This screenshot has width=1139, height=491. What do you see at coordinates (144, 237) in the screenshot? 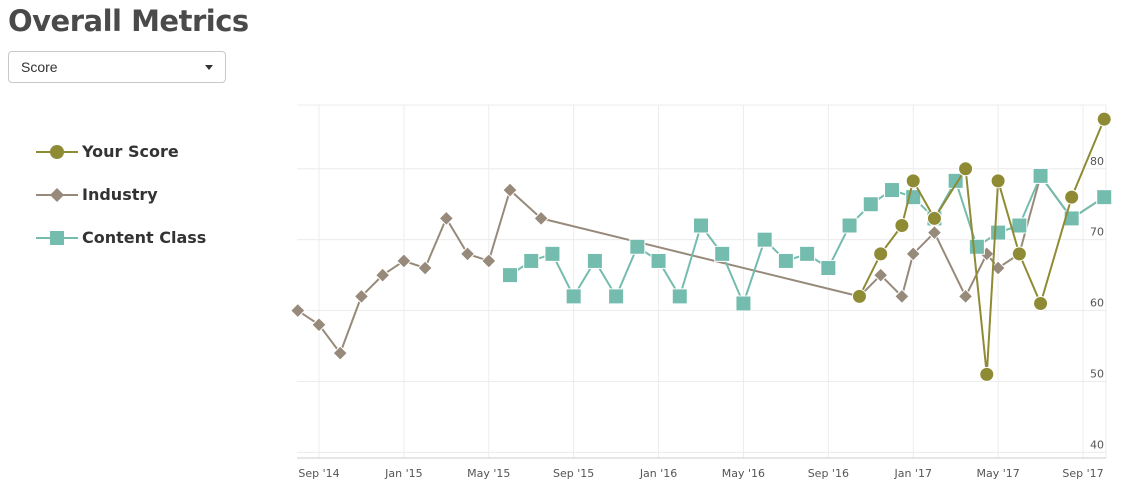
I see `legend-label: Content Class` at bounding box center [144, 237].